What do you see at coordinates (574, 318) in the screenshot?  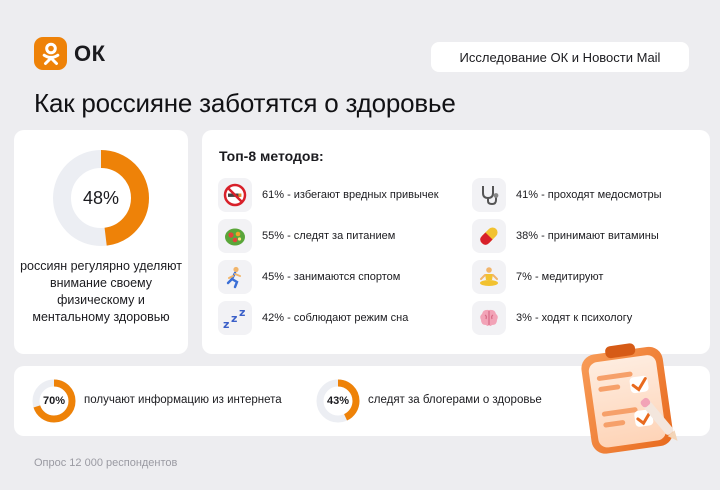 I see `method-label: 3% - ходят к психологу` at bounding box center [574, 318].